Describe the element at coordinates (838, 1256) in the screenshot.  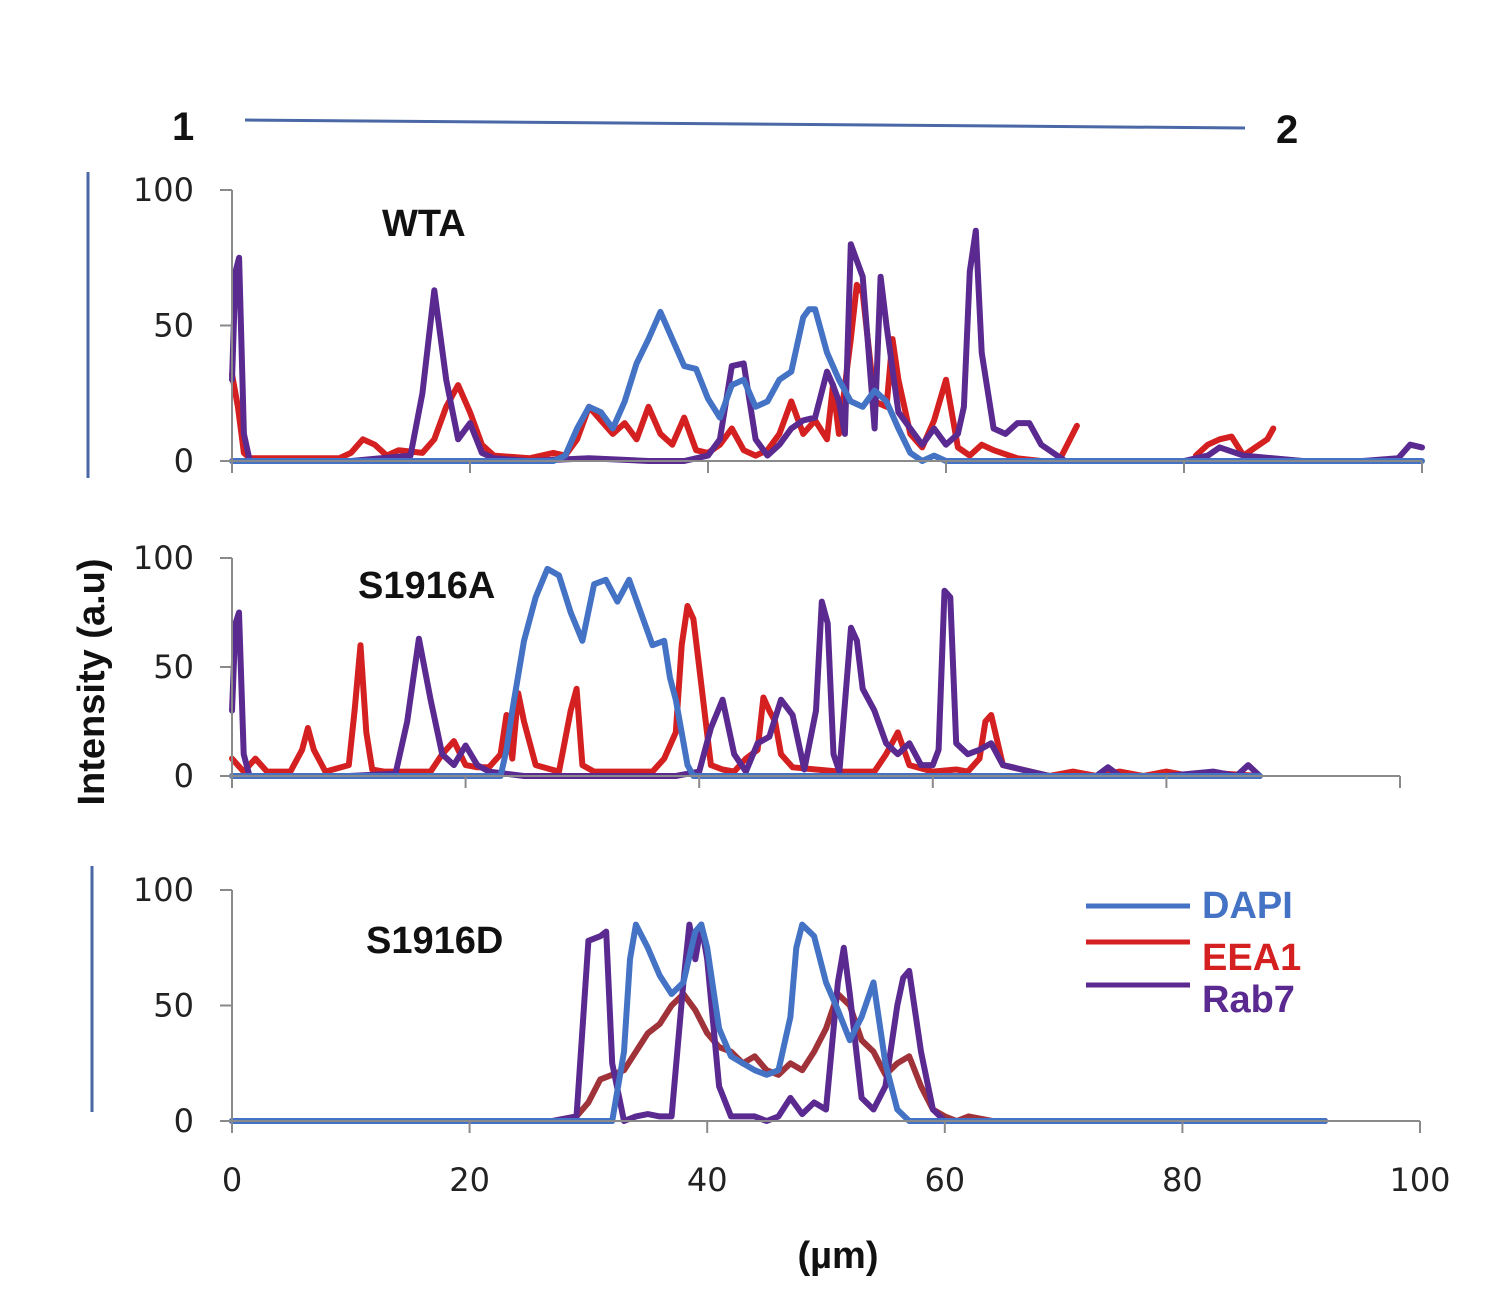
I see `x-axis-title: (µm)` at that location.